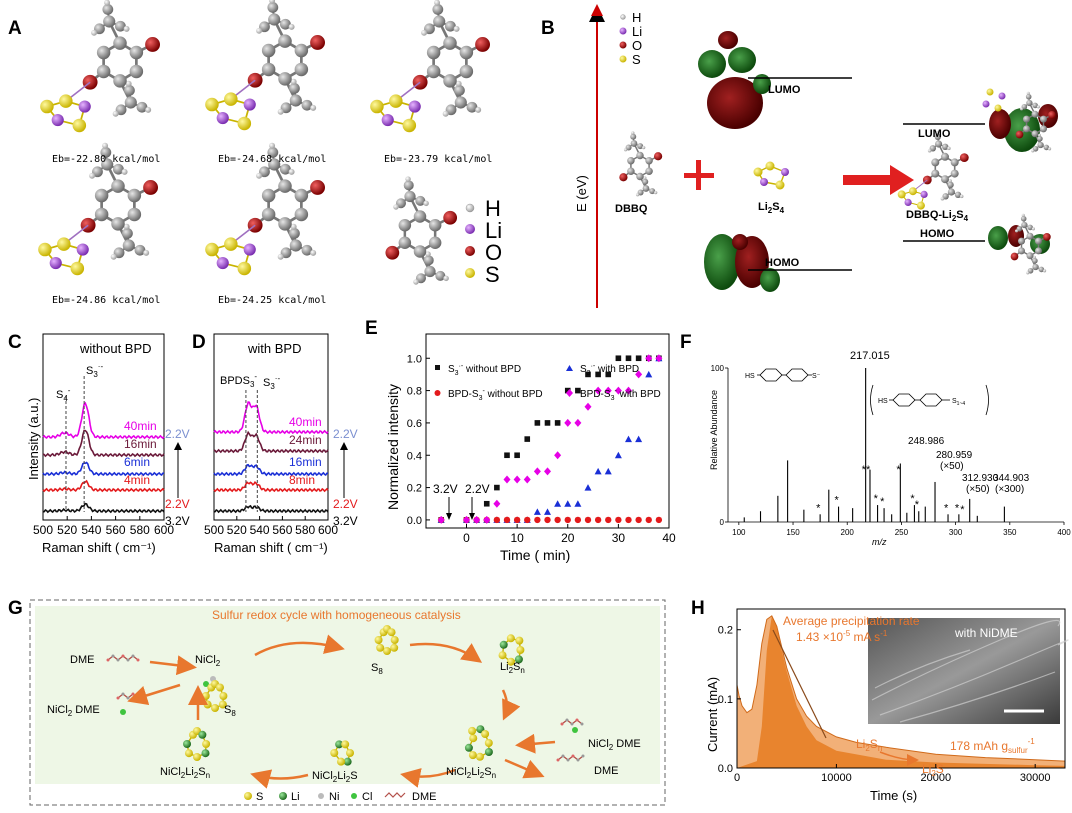 The width and height of the screenshot is (1072, 813). I want to click on reaction-arrow, so click(878, 180).